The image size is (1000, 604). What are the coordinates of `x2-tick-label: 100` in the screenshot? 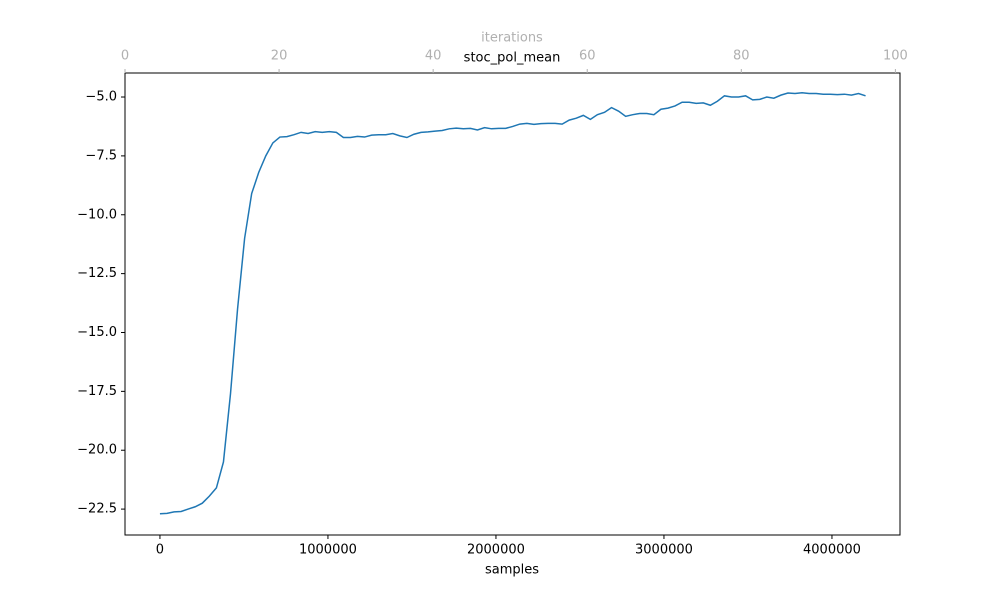 It's located at (895, 56).